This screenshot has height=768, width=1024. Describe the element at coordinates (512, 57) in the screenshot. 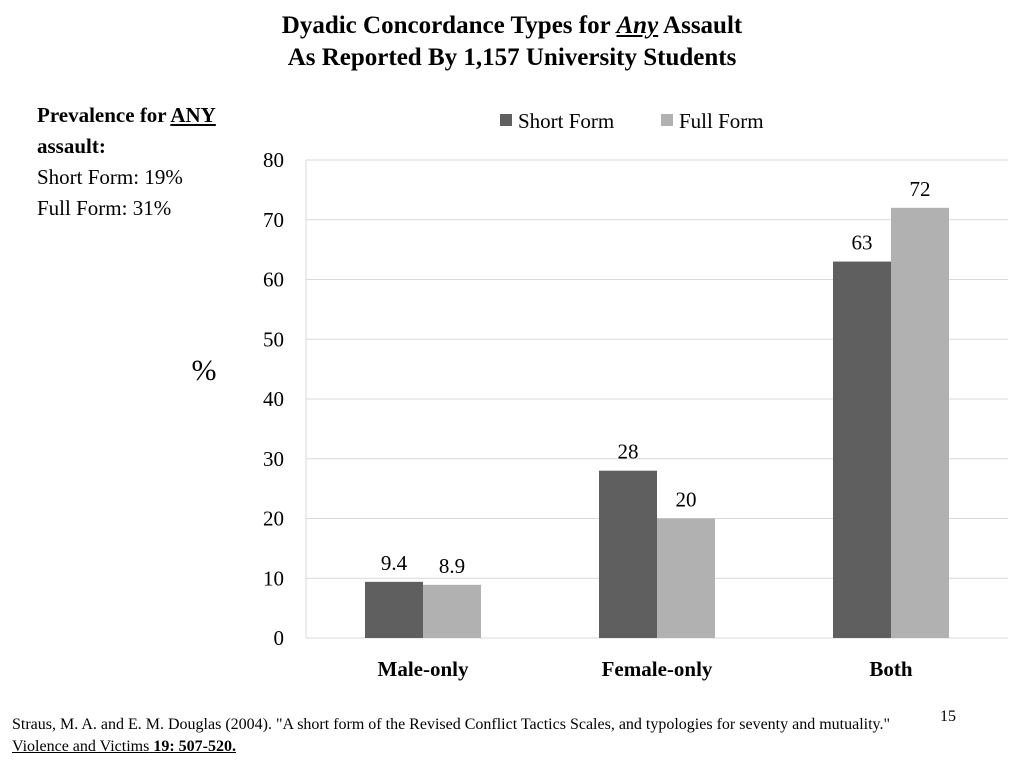

I see `title-line-2: As Reported By 1,157 University Students` at that location.